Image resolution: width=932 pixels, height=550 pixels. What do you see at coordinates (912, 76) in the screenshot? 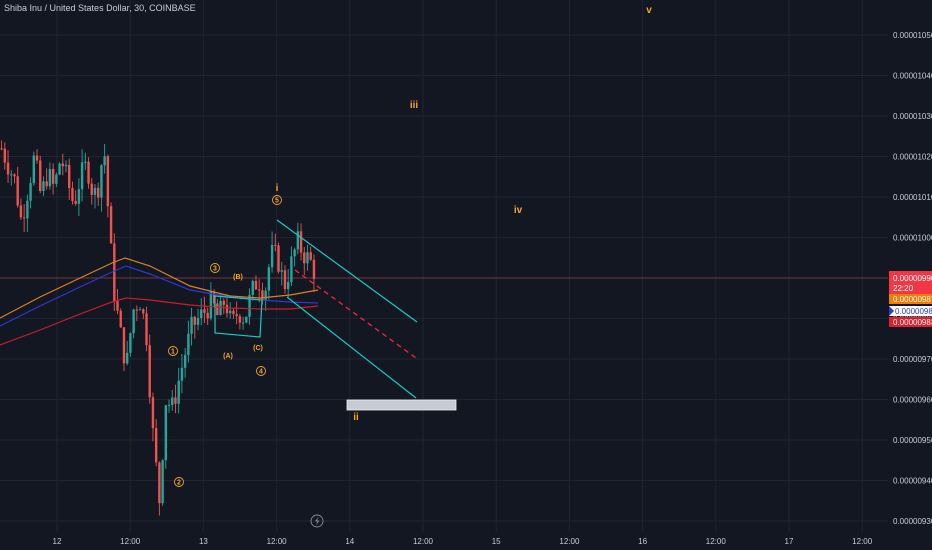
I see `y-tick-label: 0.00001040` at bounding box center [912, 76].